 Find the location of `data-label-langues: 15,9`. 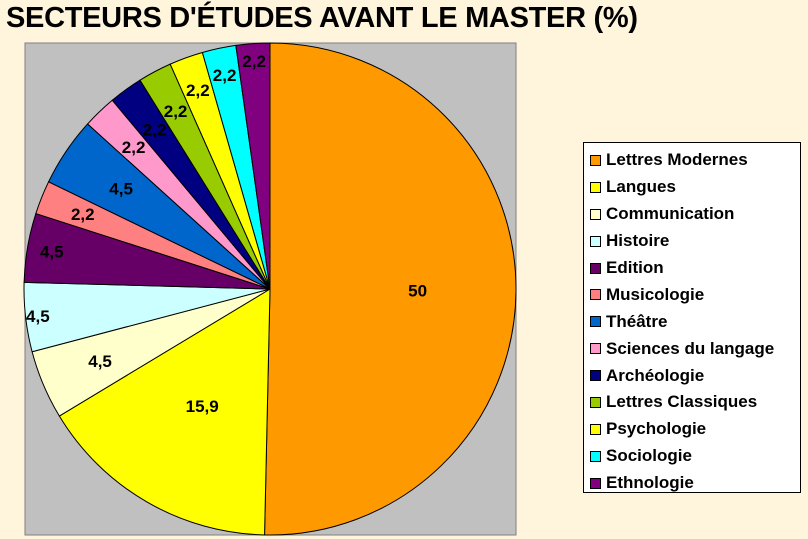

data-label-langues: 15,9 is located at coordinates (202, 406).